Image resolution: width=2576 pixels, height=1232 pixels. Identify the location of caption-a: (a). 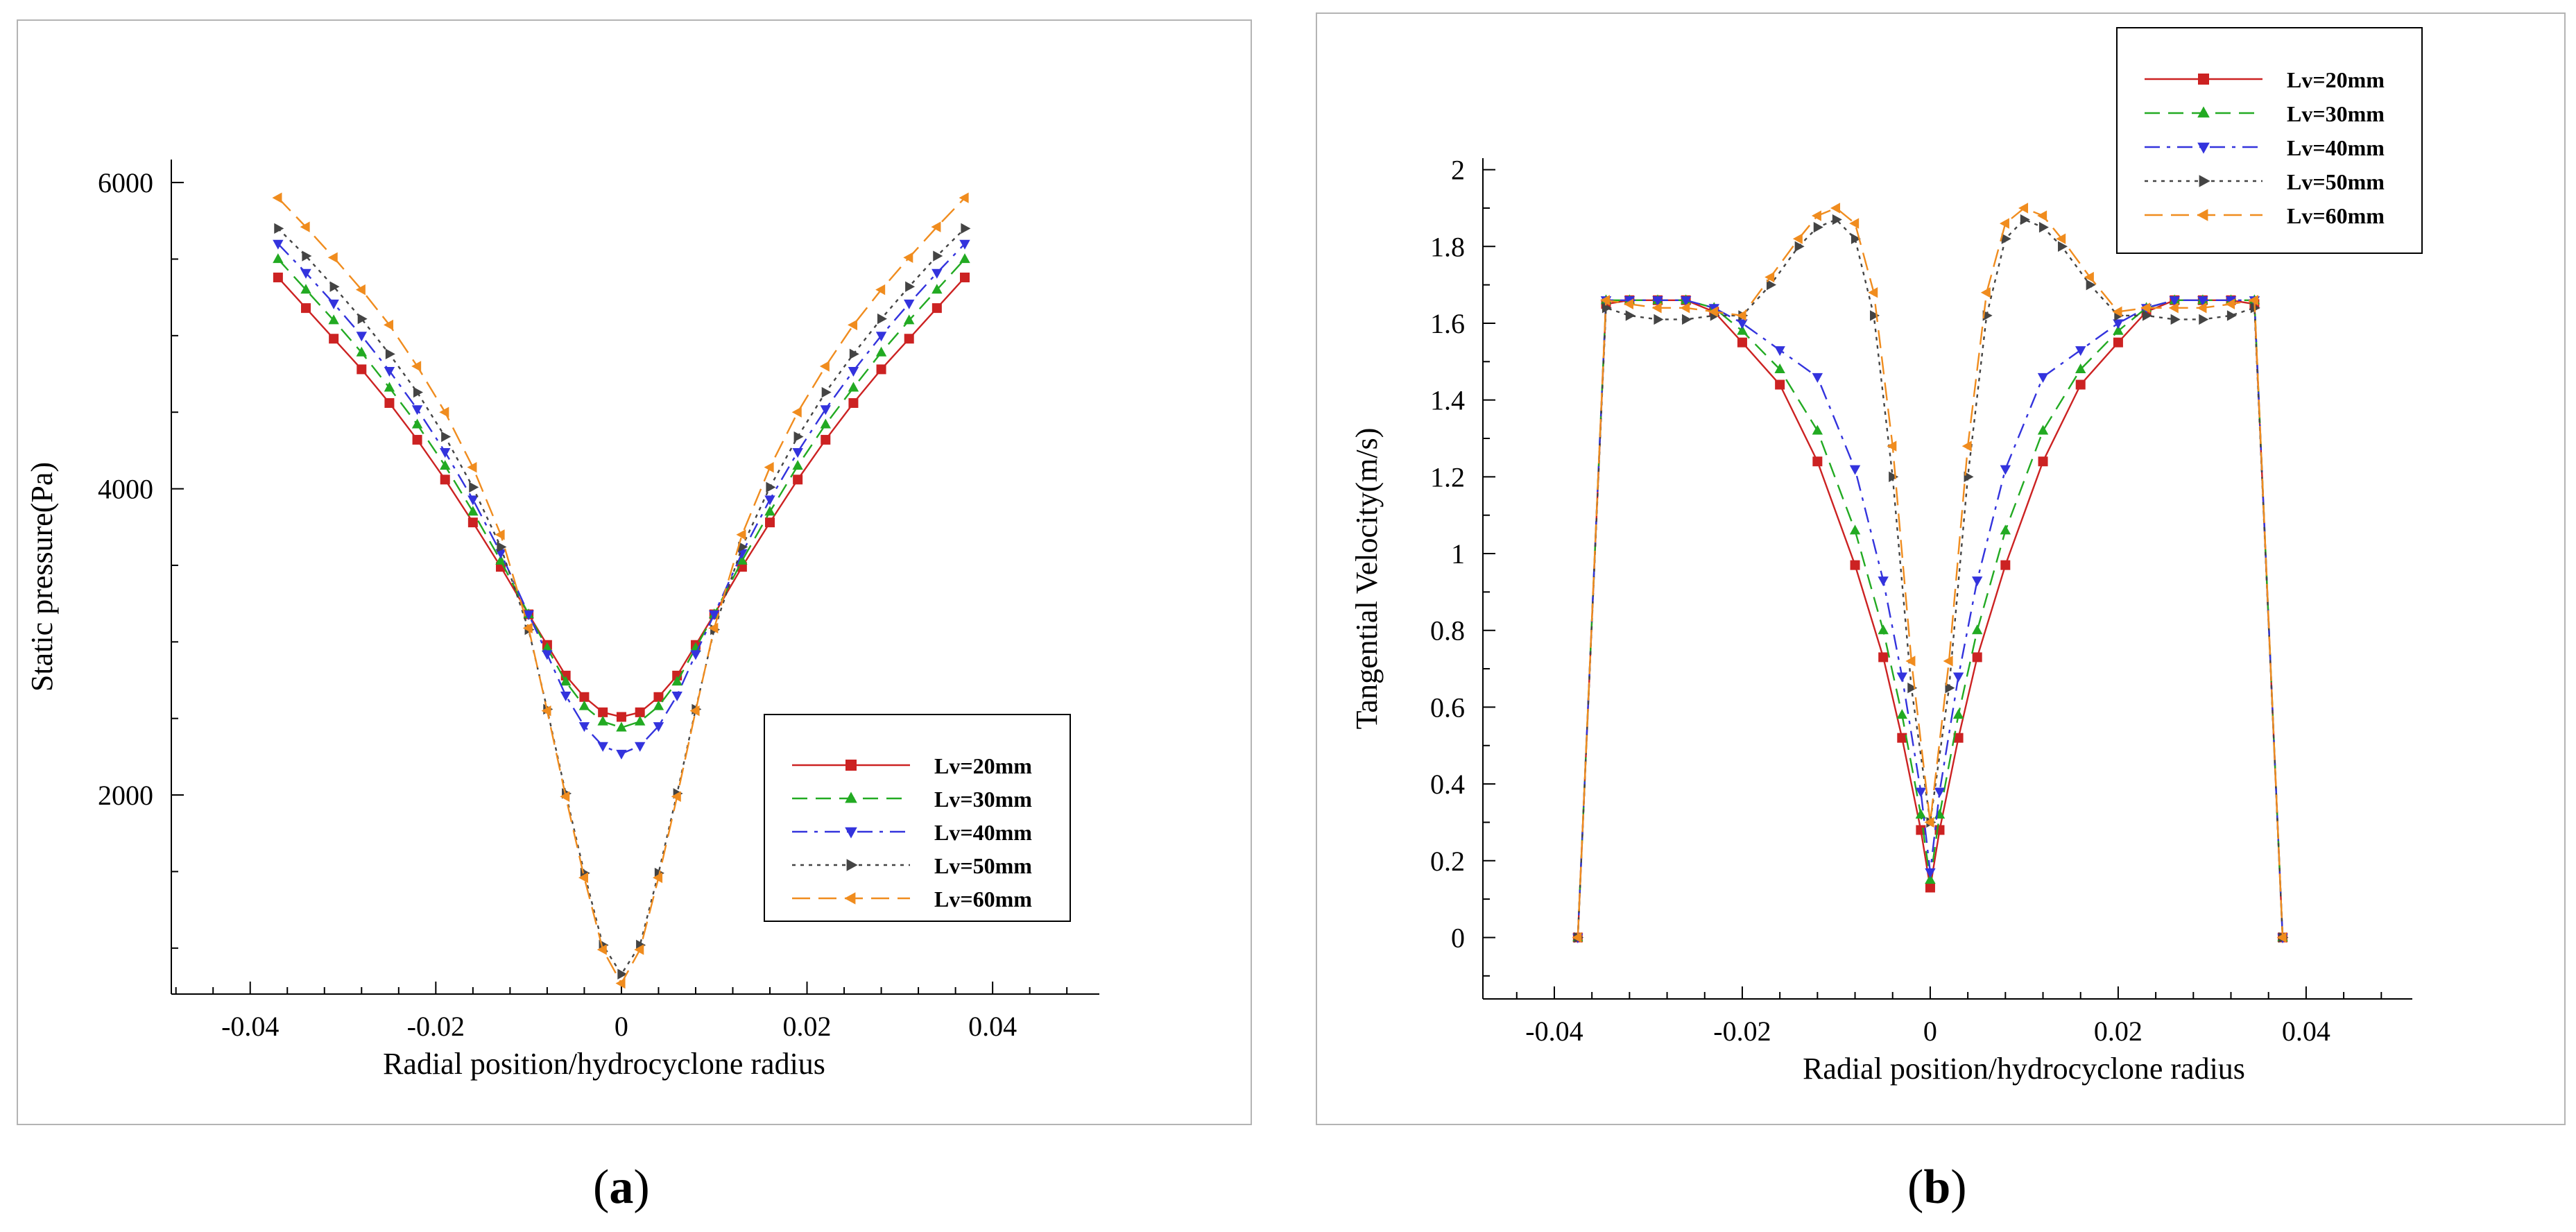
(621, 1187).